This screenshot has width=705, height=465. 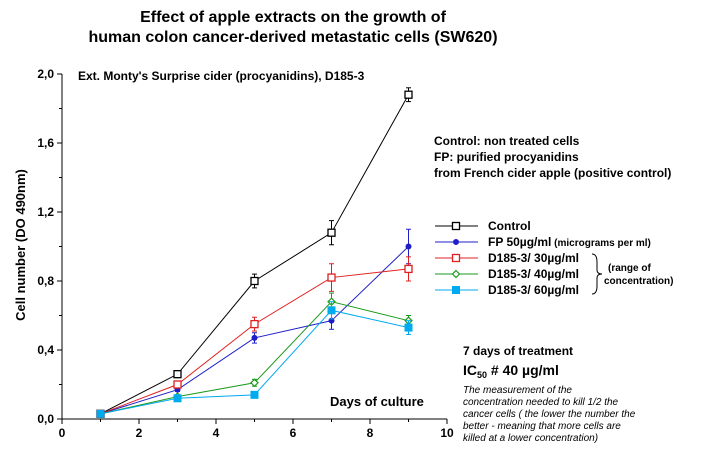 I want to click on x-axis-label: Days of culture, so click(x=377, y=401).